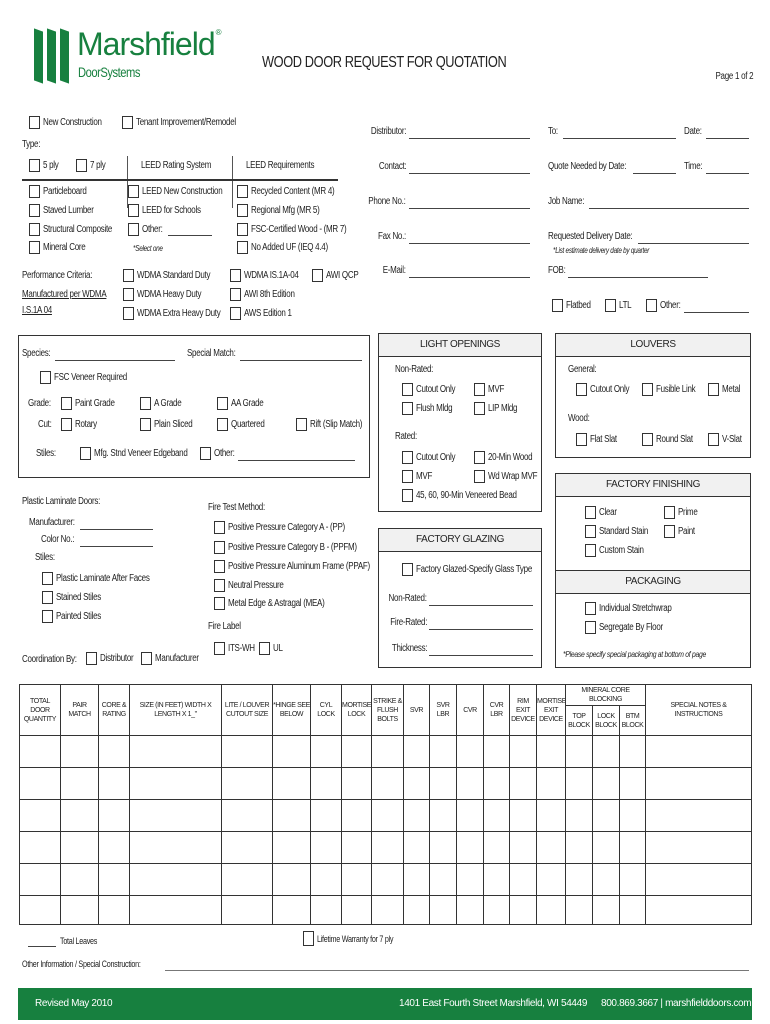 This screenshot has height=1024, width=770. I want to click on plain-sliced-checkbox: Plain Sliced, so click(171, 424).